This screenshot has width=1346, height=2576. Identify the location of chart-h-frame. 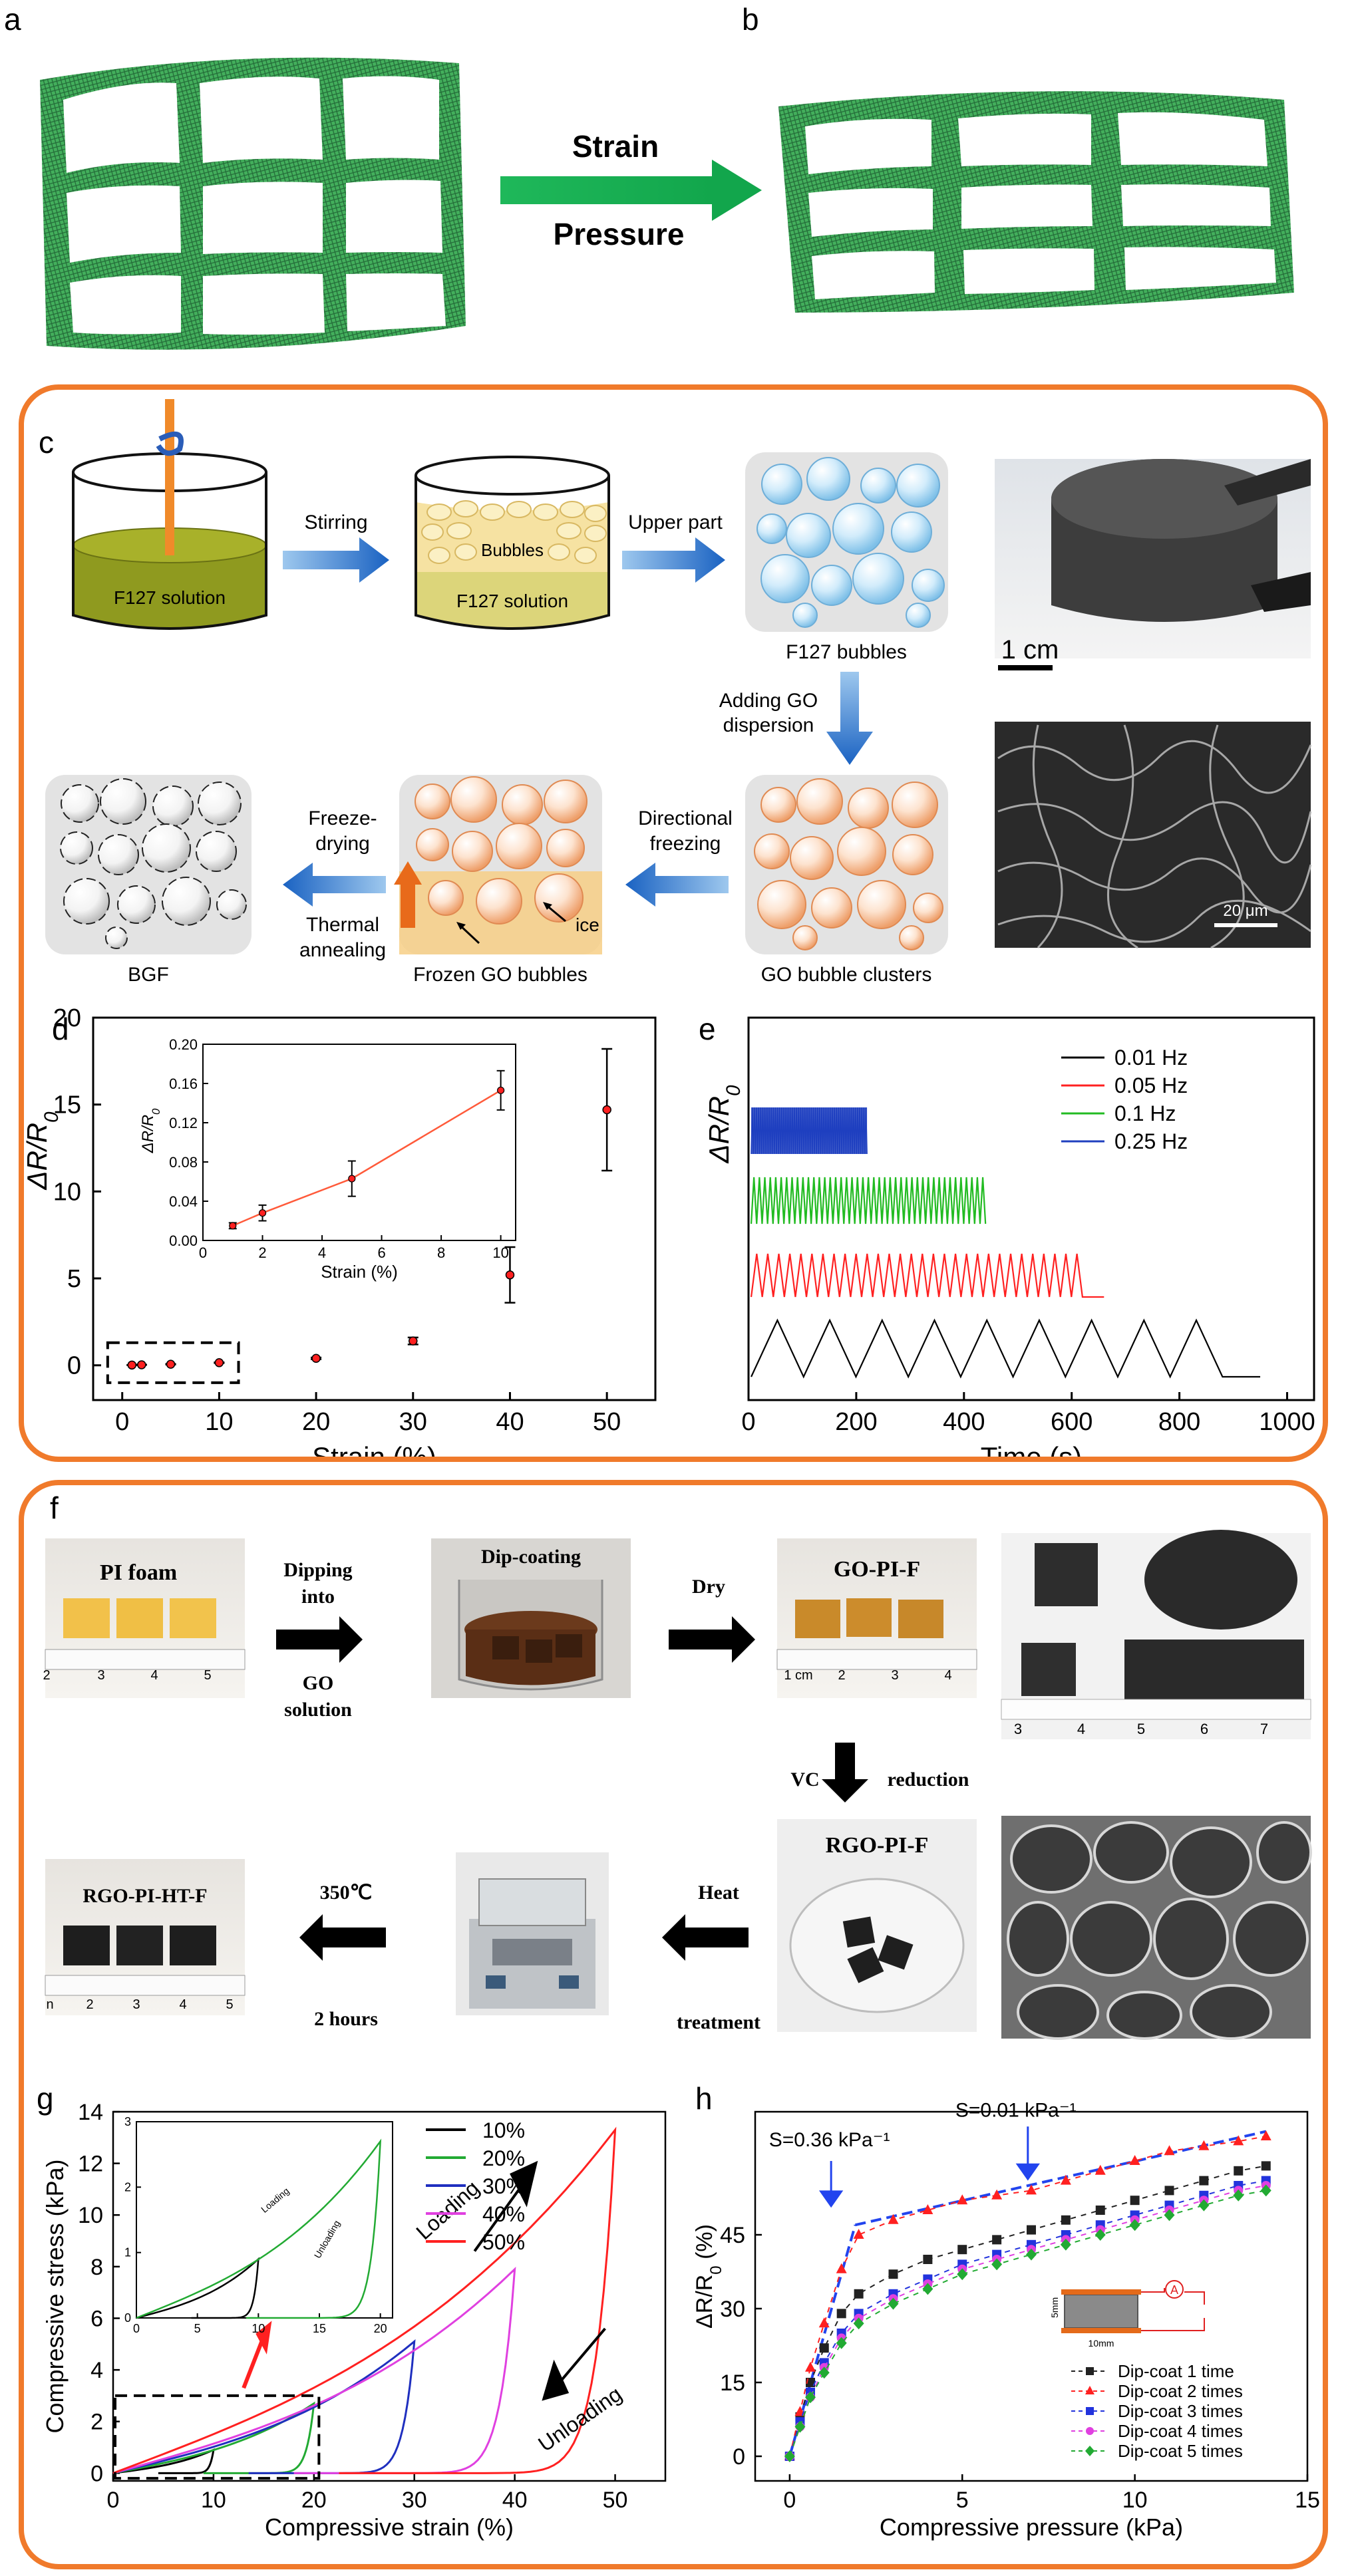
(1031, 2296).